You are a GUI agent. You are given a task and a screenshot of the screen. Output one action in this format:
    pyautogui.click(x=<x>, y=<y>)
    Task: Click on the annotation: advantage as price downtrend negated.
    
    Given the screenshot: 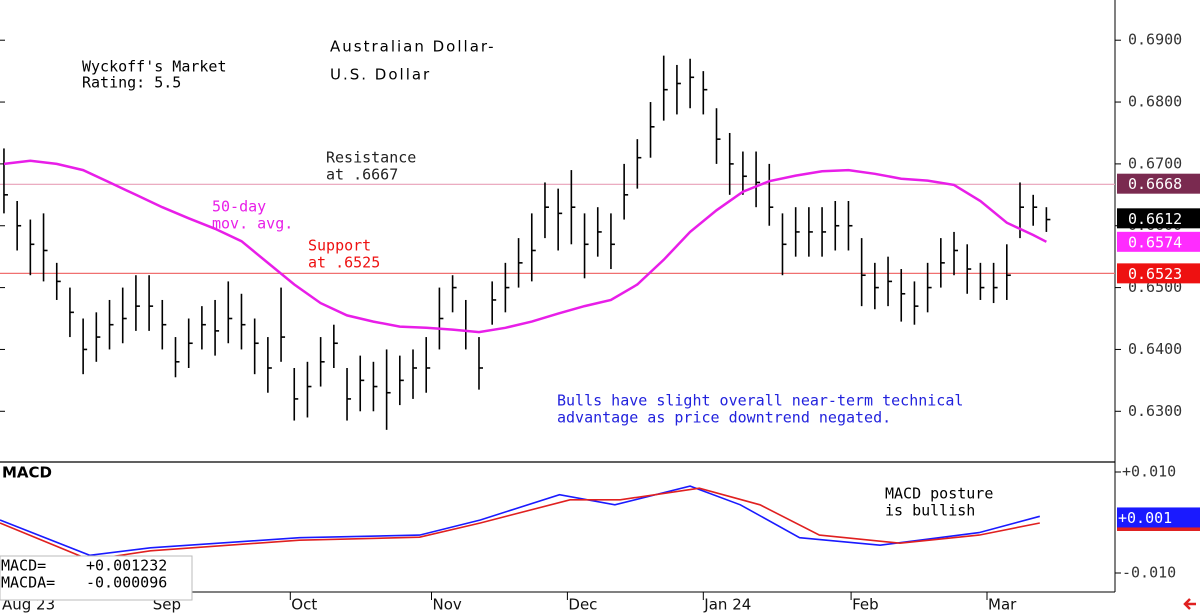 What is the action you would take?
    pyautogui.click(x=724, y=418)
    